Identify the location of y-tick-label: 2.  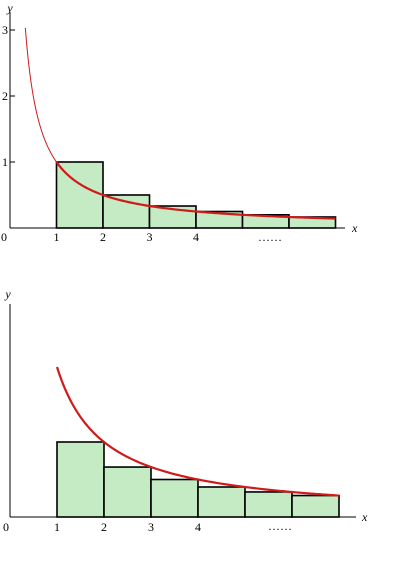
(5, 96).